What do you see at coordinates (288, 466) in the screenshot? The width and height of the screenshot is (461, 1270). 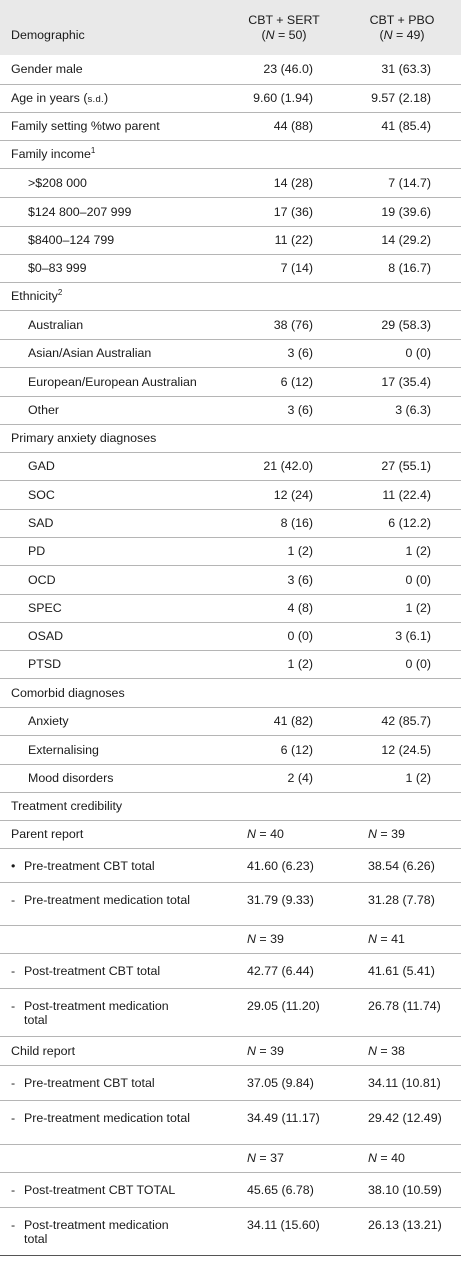 I see `cell-cbt-sert: 21 (42.0)` at bounding box center [288, 466].